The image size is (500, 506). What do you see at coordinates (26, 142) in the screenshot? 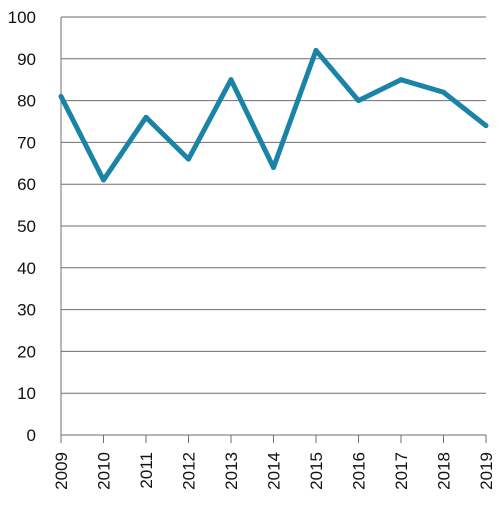
I see `y-tick-label: 70` at bounding box center [26, 142].